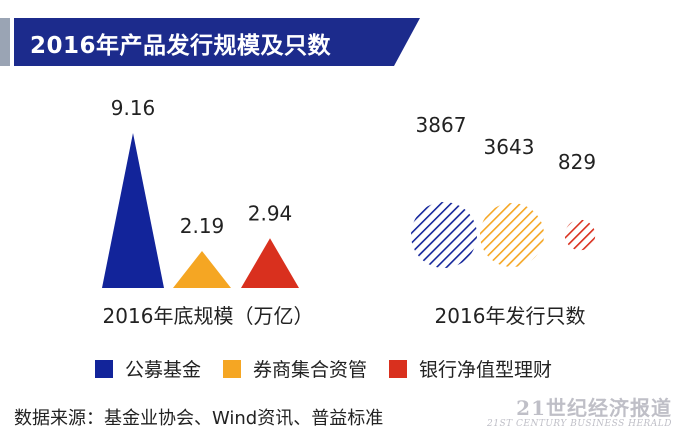 This screenshot has width=700, height=441. What do you see at coordinates (503, 190) in the screenshot?
I see `count-chart: 3867 3643 829` at bounding box center [503, 190].